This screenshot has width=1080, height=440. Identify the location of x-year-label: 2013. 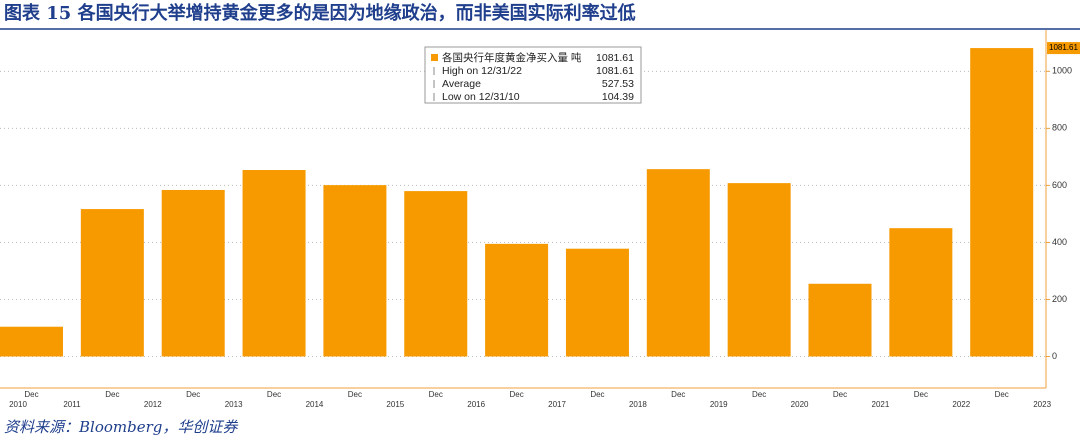
(234, 404).